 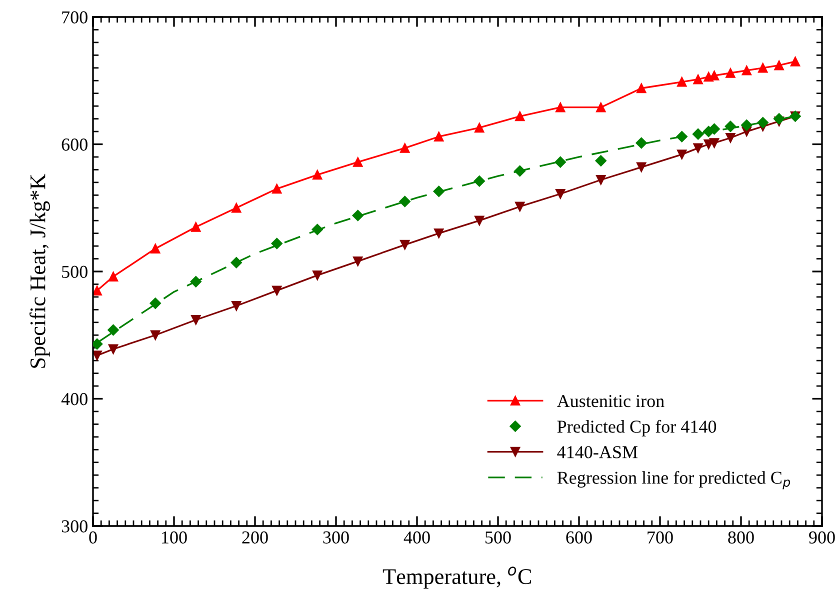 I want to click on x-tick-label: 0, so click(x=93, y=537).